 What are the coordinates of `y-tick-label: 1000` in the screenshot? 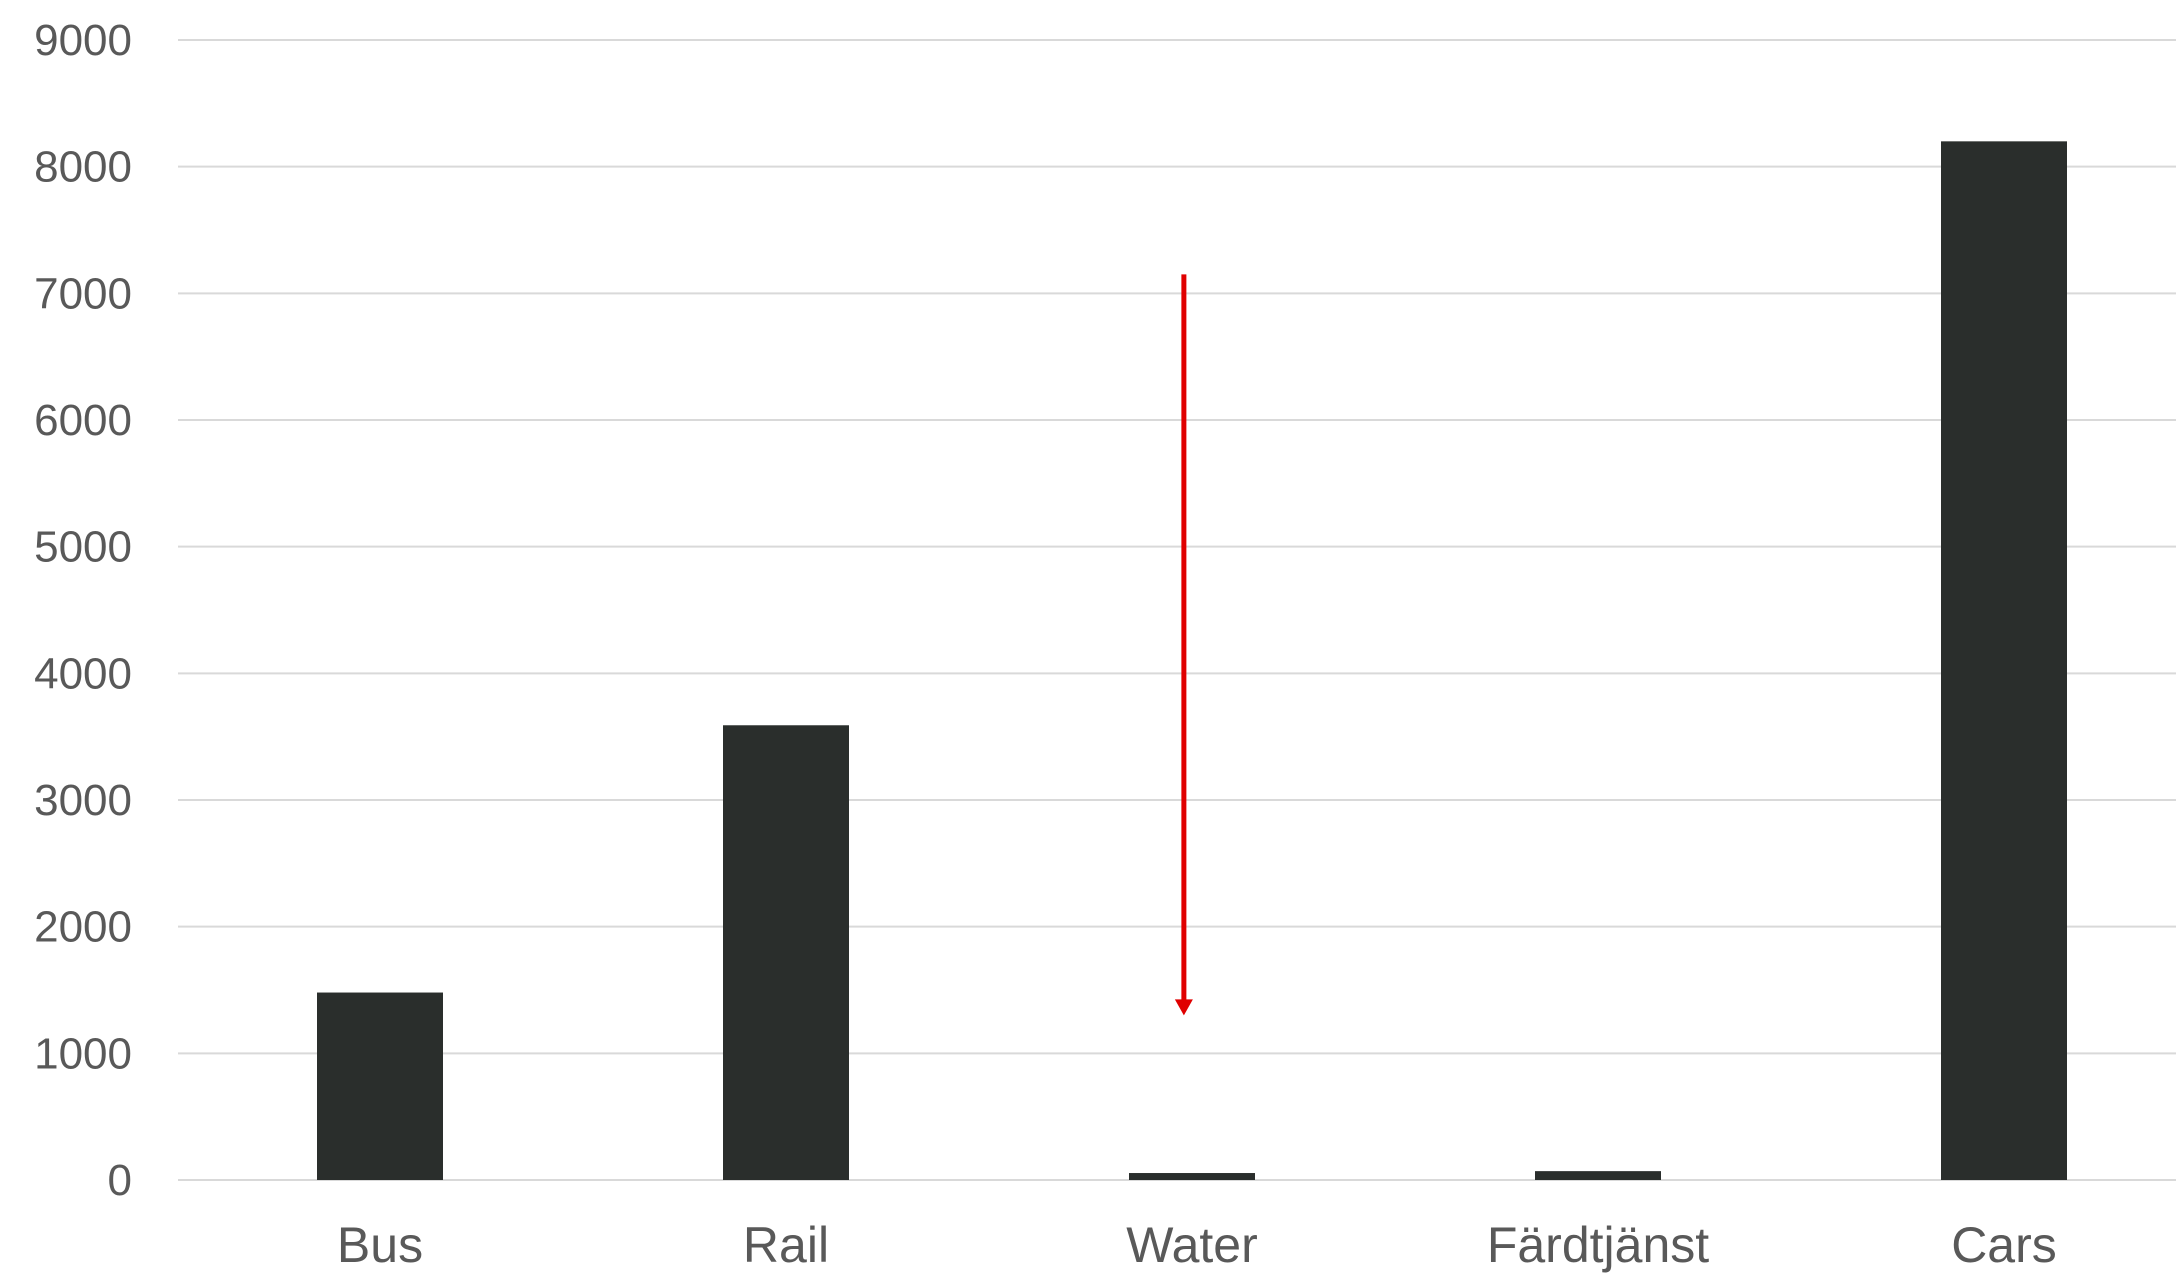 It's located at (83, 1053).